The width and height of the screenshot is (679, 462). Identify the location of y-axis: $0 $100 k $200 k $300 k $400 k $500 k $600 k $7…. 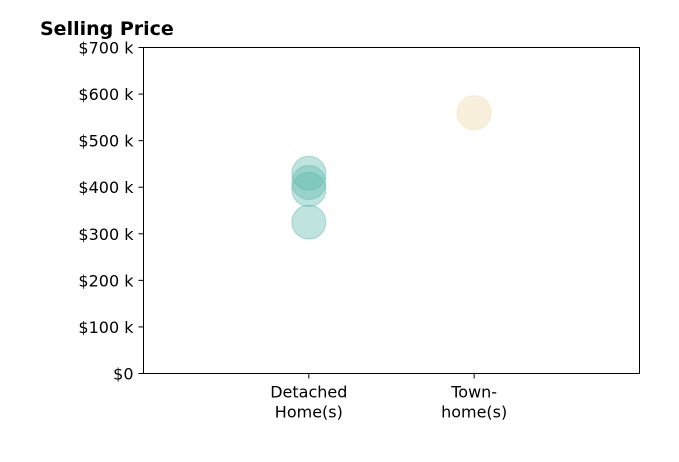
(111, 211).